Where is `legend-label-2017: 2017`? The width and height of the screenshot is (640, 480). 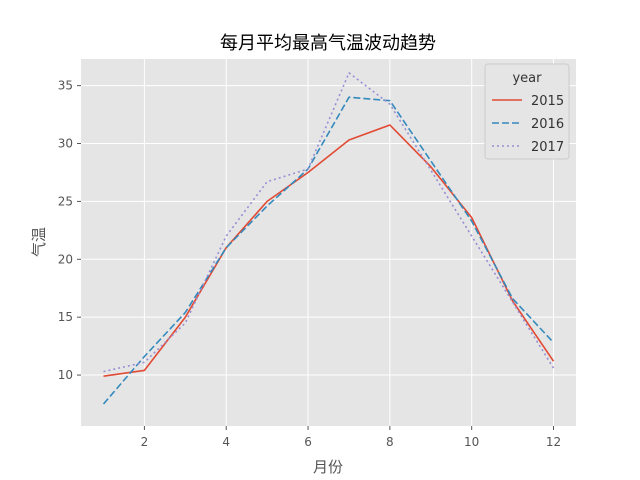
legend-label-2017: 2017 is located at coordinates (547, 147).